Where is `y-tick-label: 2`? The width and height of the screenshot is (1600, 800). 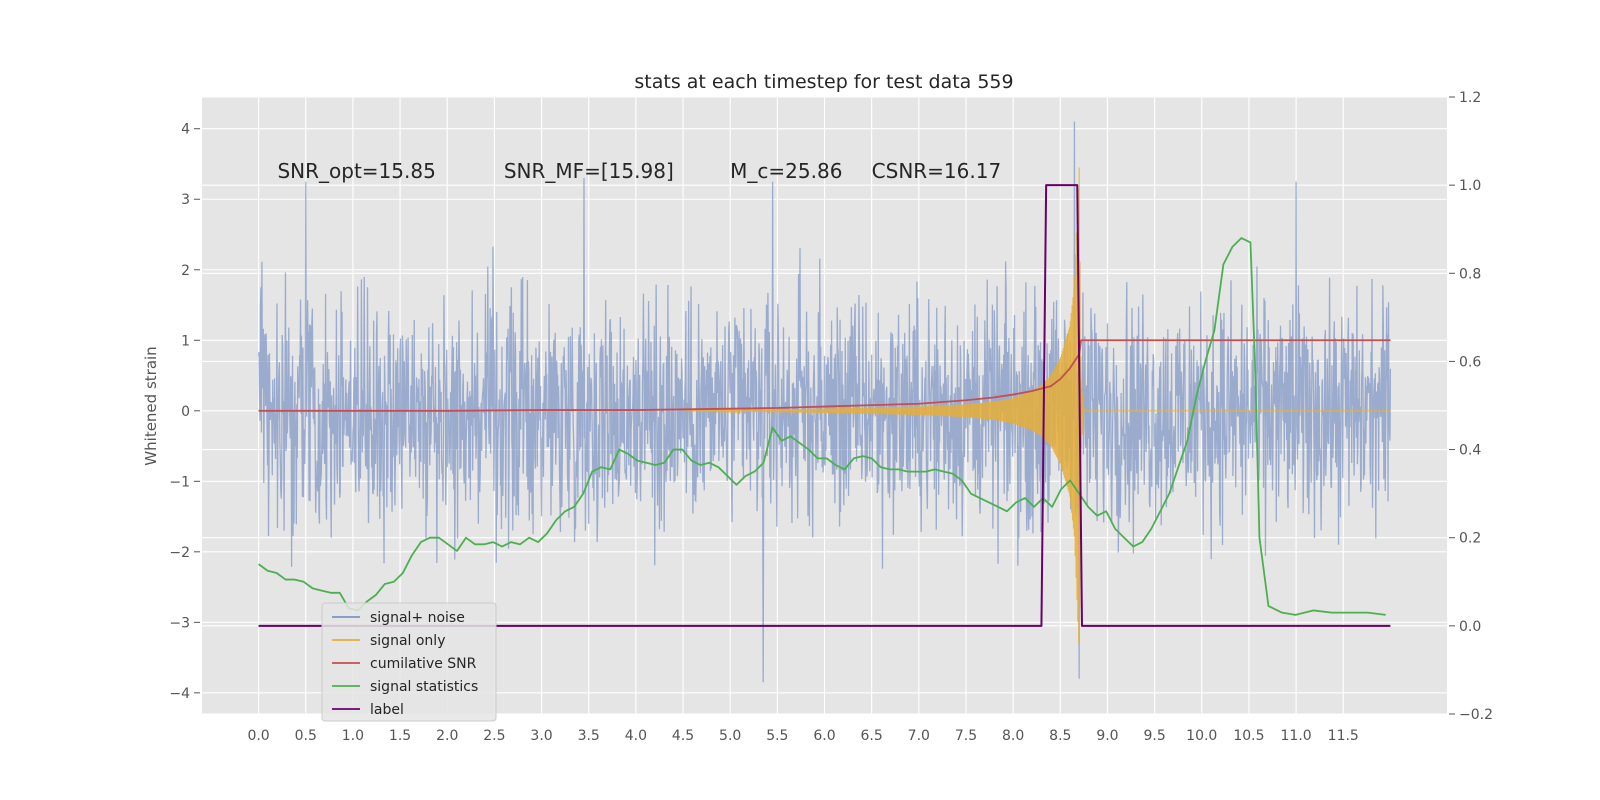
y-tick-label: 2 is located at coordinates (185, 271).